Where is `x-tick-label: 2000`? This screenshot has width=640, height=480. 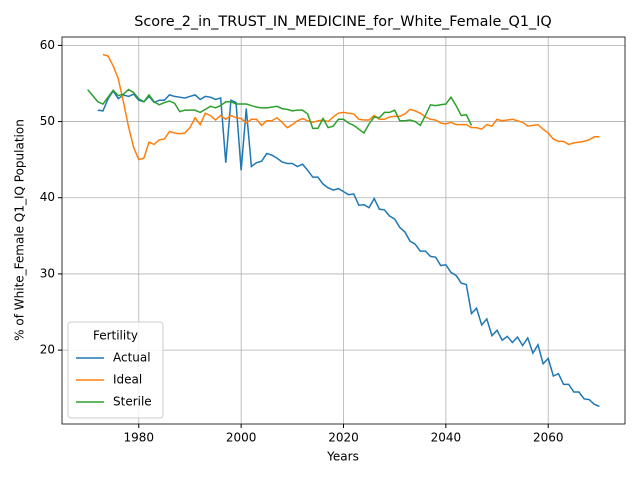
x-tick-label: 2000 is located at coordinates (241, 438).